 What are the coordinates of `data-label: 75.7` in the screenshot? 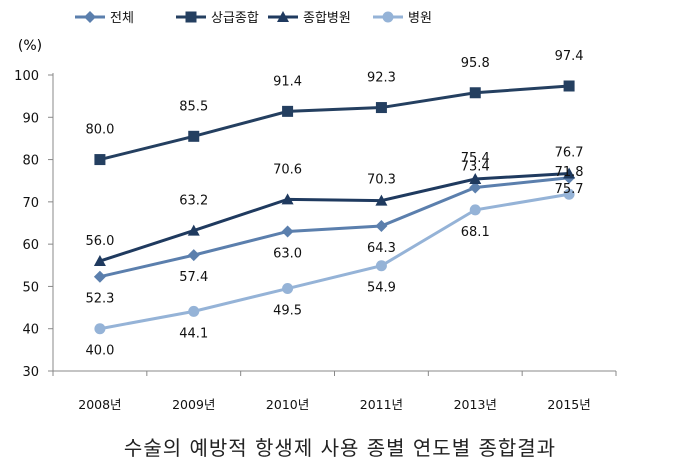 It's located at (569, 189).